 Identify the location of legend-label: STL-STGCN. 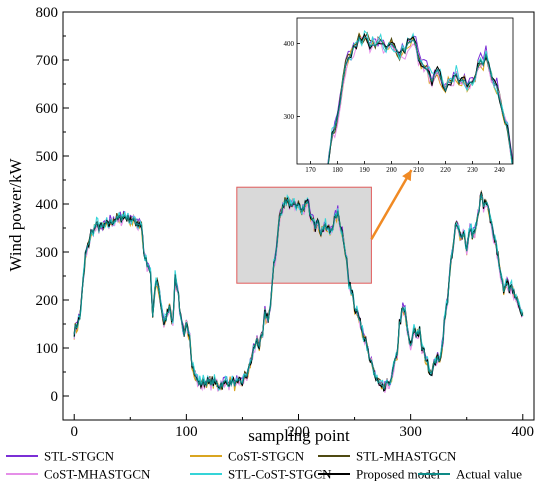
(79, 456).